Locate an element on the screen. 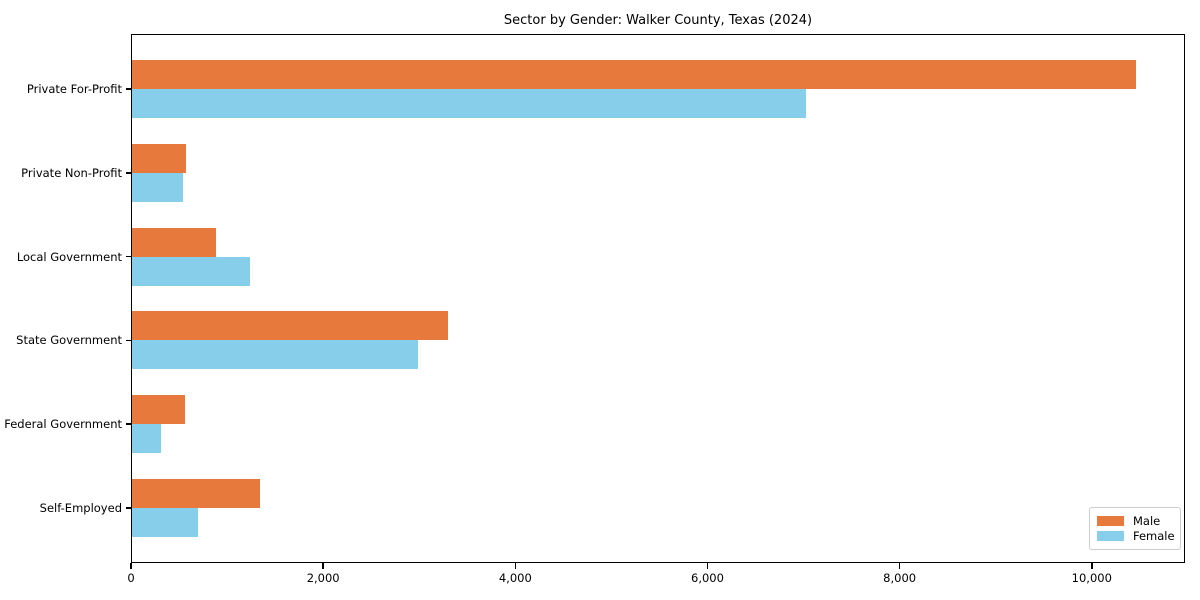  y-axis-label: Local Government is located at coordinates (69, 256).